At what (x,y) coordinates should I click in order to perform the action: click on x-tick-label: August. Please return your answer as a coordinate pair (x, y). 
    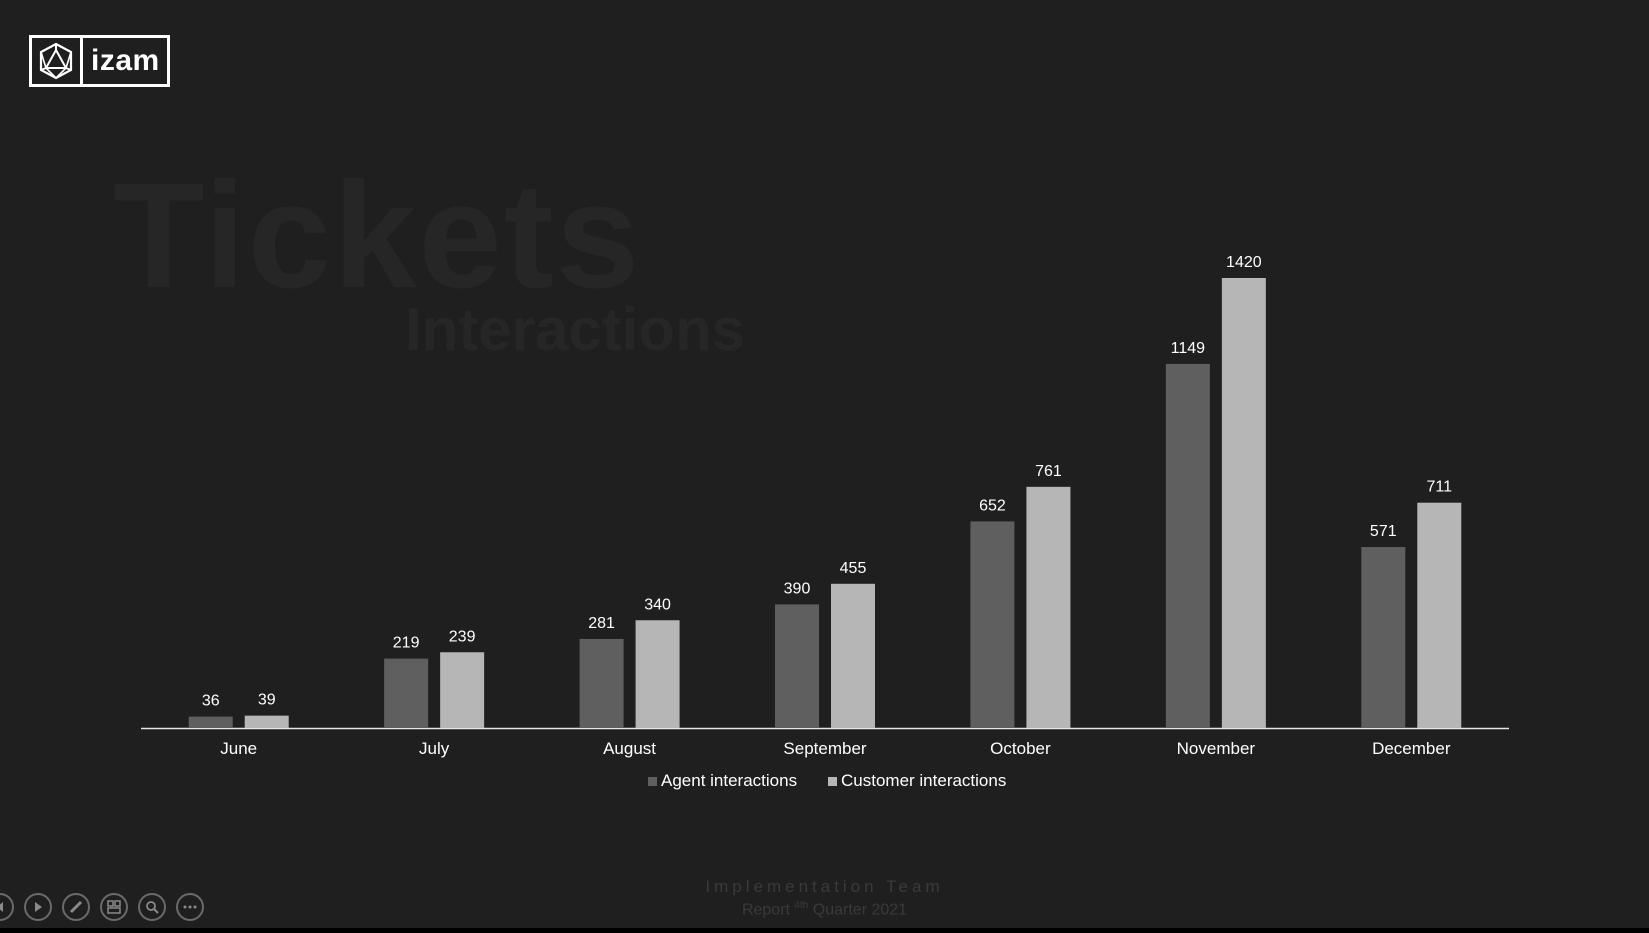
    Looking at the image, I should click on (629, 748).